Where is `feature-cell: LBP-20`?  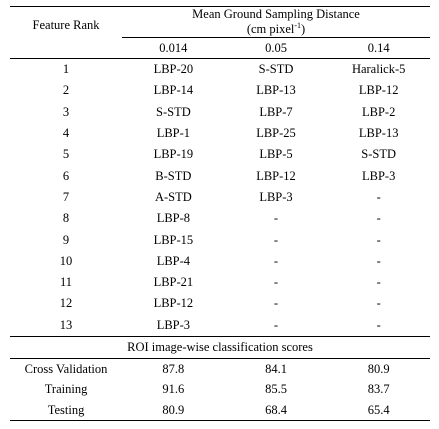
feature-cell: LBP-20 is located at coordinates (173, 69).